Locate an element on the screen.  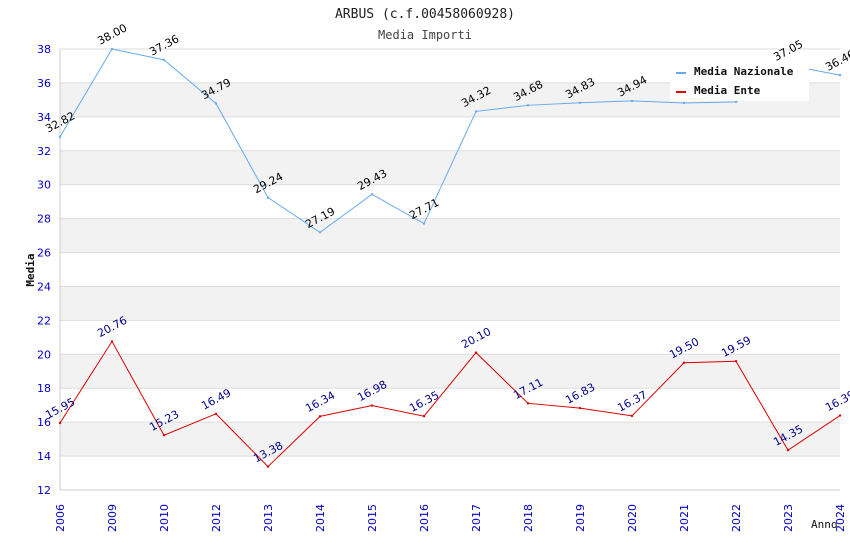
legend-label-media-ente: Media Ente is located at coordinates (727, 90).